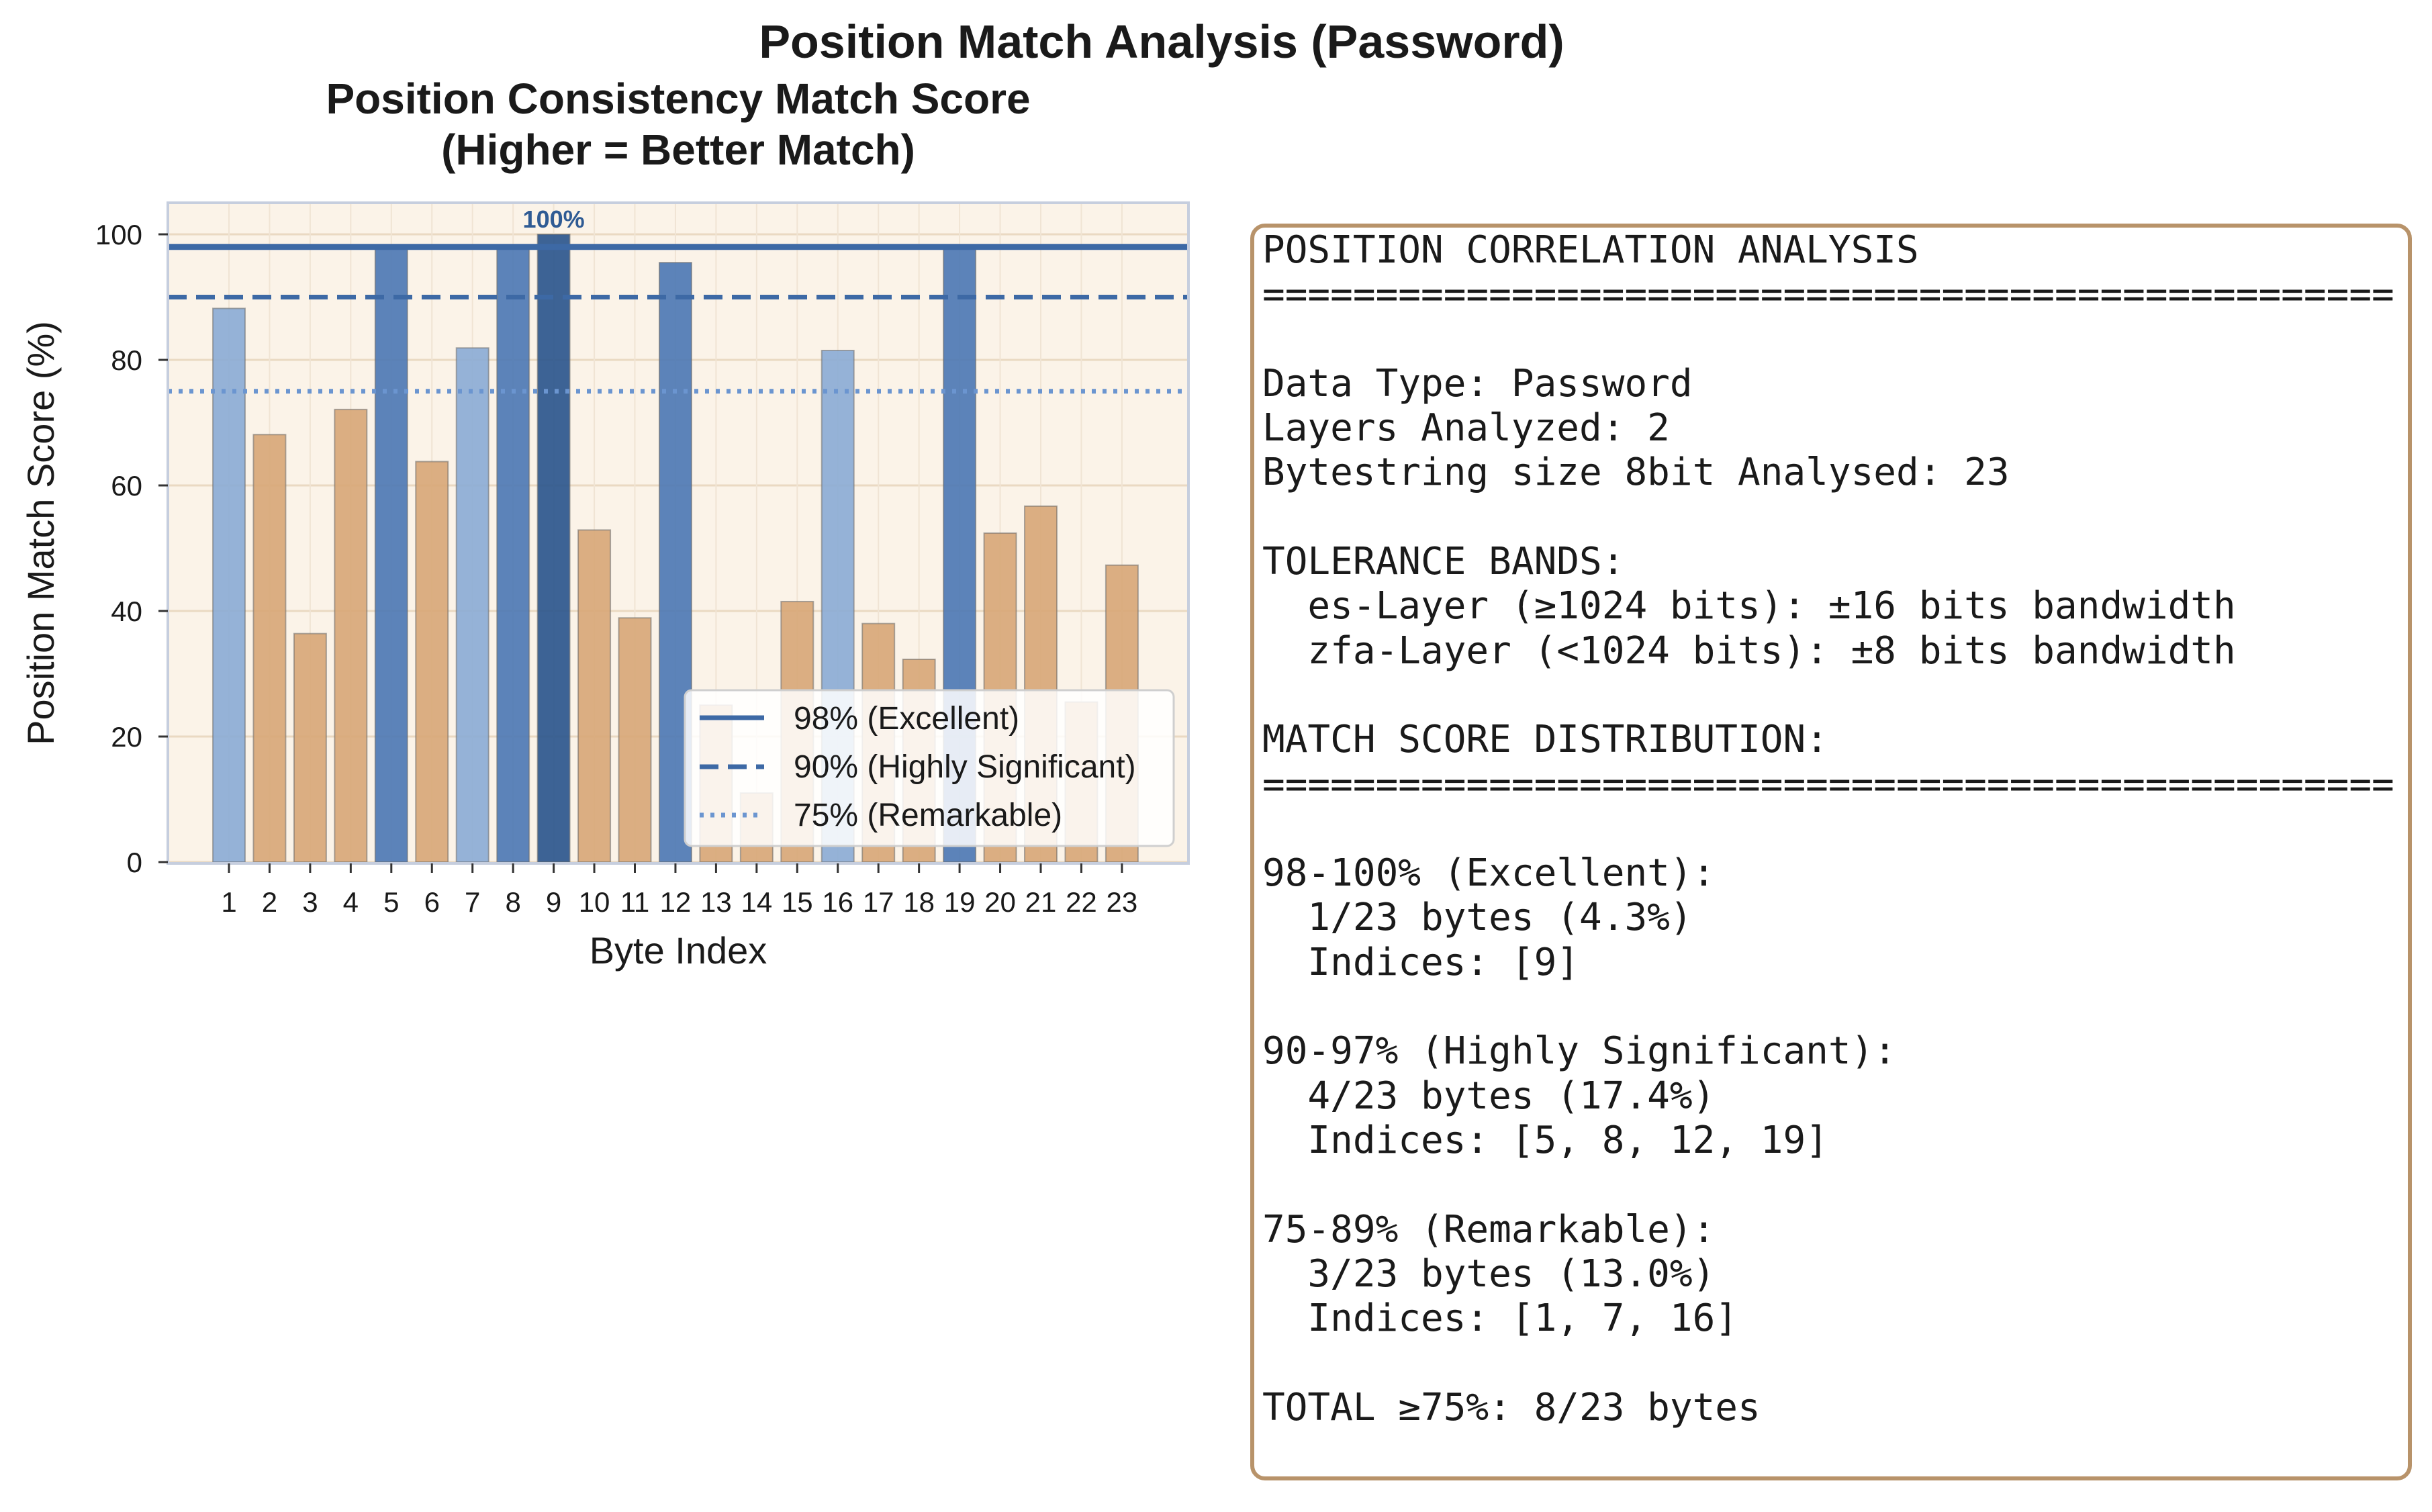 The image size is (2432, 1512). I want to click on x-tick-label: 5, so click(391, 902).